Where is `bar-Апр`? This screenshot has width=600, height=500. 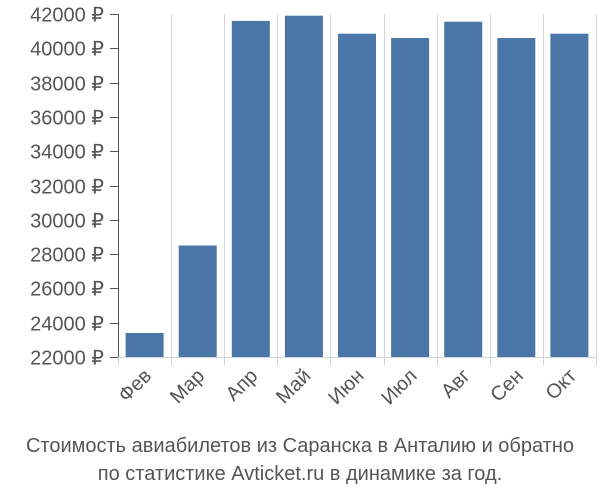
bar-Апр is located at coordinates (250, 189).